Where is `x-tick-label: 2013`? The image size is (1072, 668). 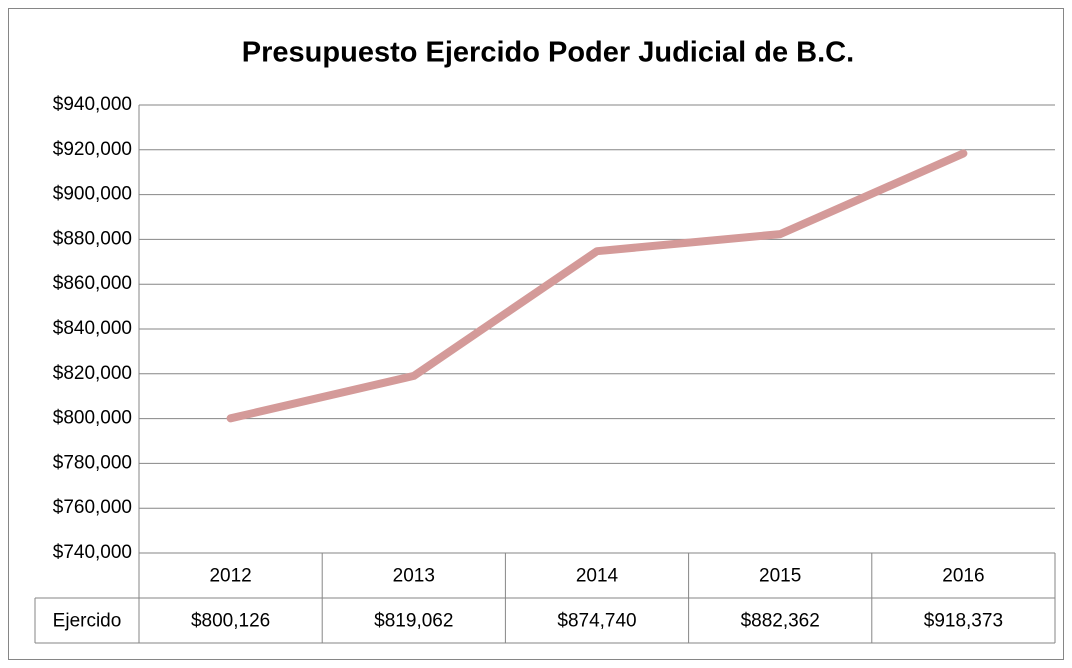
x-tick-label: 2013 is located at coordinates (414, 576).